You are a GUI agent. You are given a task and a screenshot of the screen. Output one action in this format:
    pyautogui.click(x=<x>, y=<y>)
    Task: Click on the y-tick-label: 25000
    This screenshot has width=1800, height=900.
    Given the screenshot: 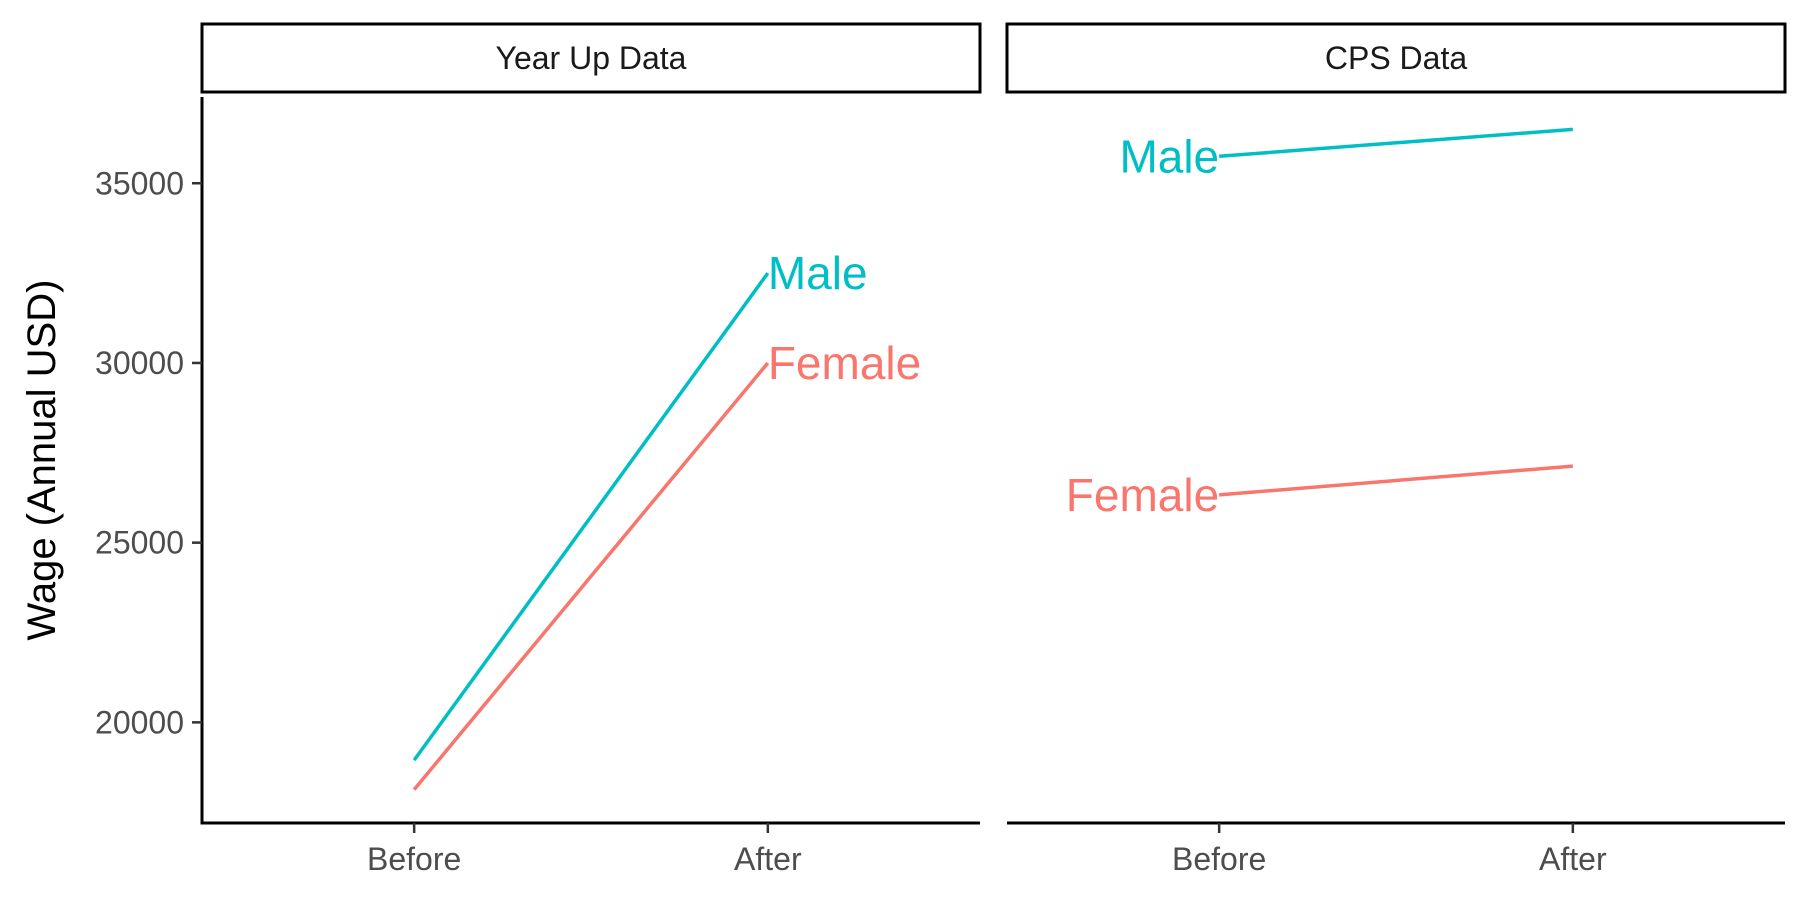 What is the action you would take?
    pyautogui.click(x=139, y=543)
    